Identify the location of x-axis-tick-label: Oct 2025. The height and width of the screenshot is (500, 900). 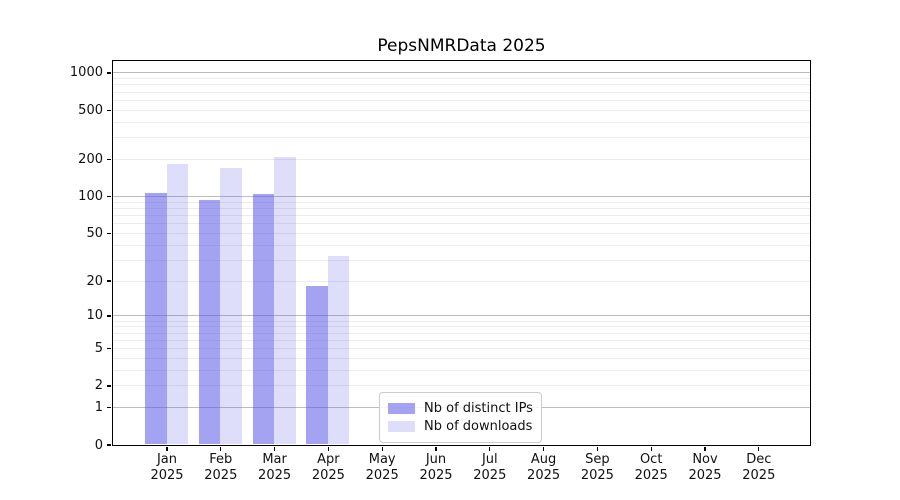
(651, 468).